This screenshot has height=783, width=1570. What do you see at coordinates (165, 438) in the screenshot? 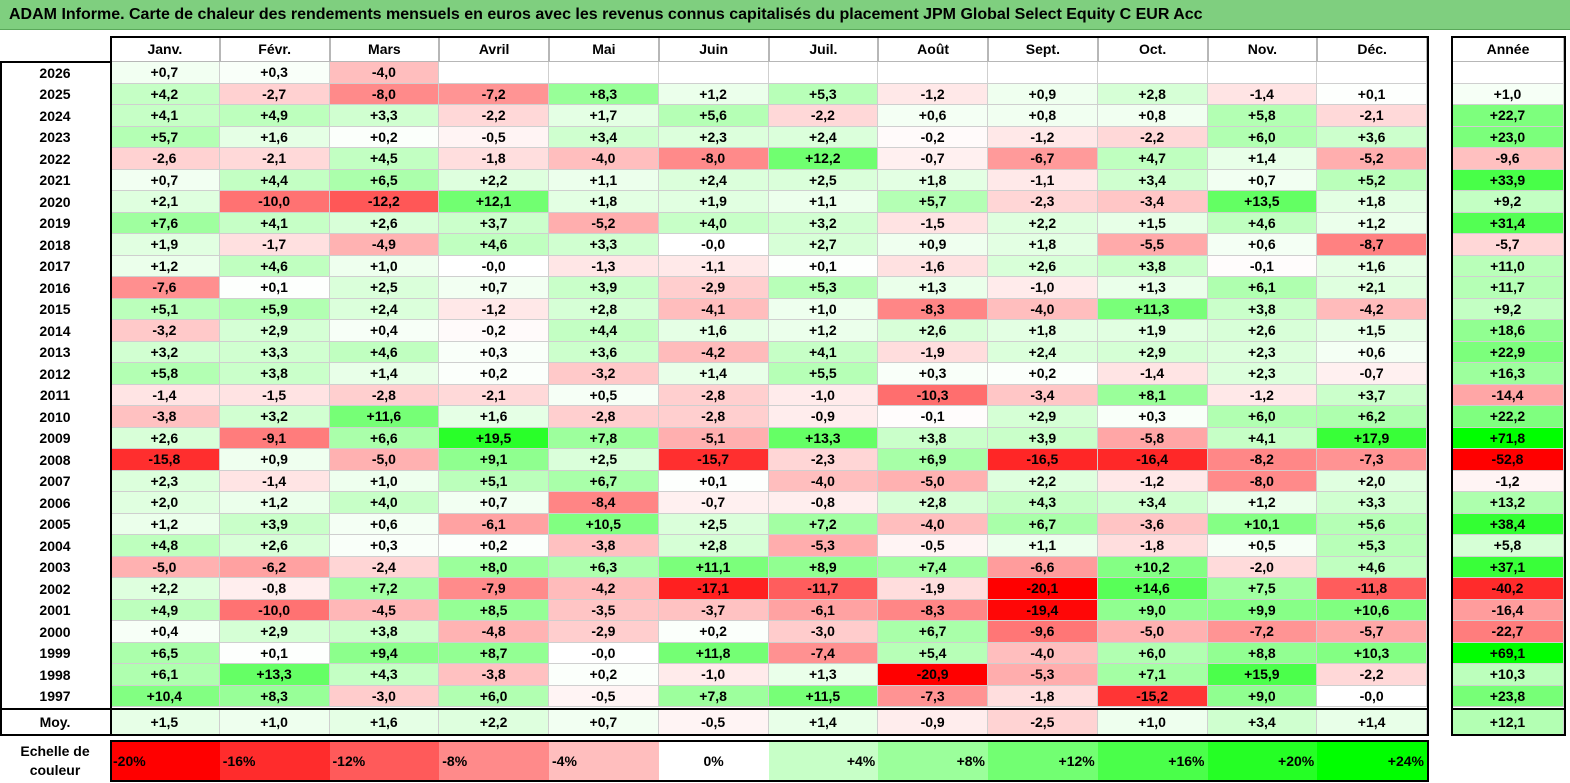
I see `heatmap-cell: +2,6` at bounding box center [165, 438].